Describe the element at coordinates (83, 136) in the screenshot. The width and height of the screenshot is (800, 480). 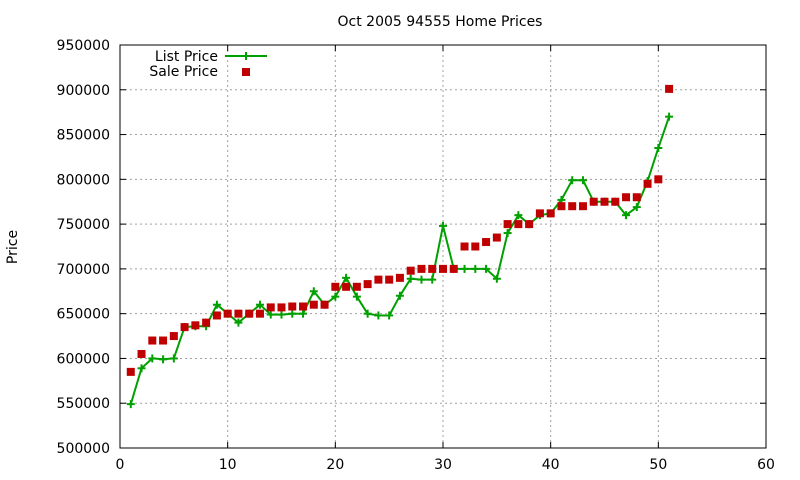
I see `y-tick-label: 850000` at that location.